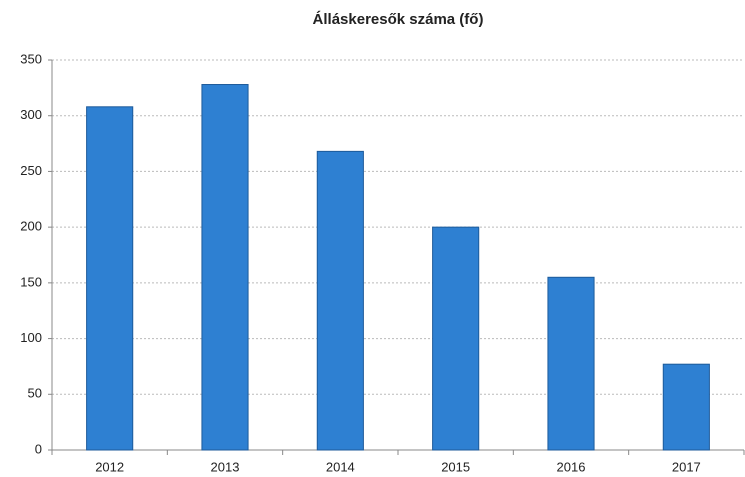  What do you see at coordinates (35, 393) in the screenshot?
I see `y-tick-label: 50` at bounding box center [35, 393].